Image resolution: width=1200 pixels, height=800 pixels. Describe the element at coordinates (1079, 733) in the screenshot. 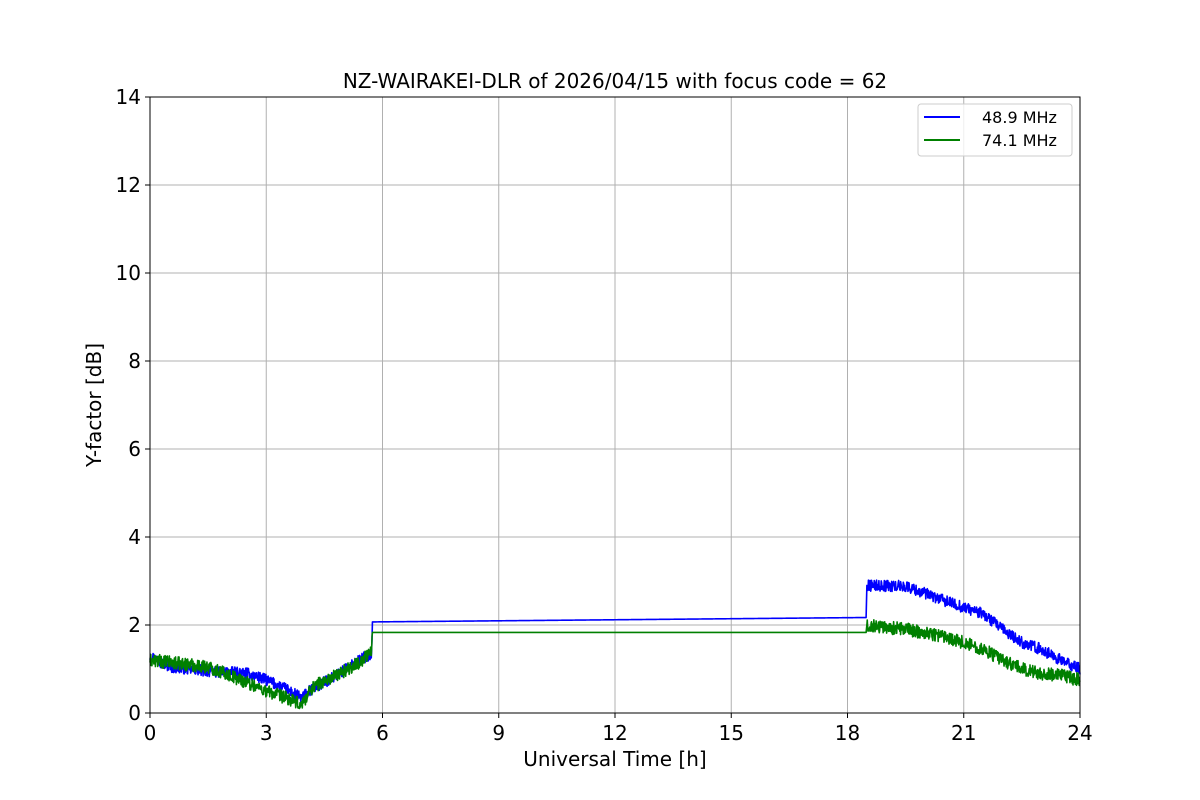

I see `x-tick-label: 24` at that location.